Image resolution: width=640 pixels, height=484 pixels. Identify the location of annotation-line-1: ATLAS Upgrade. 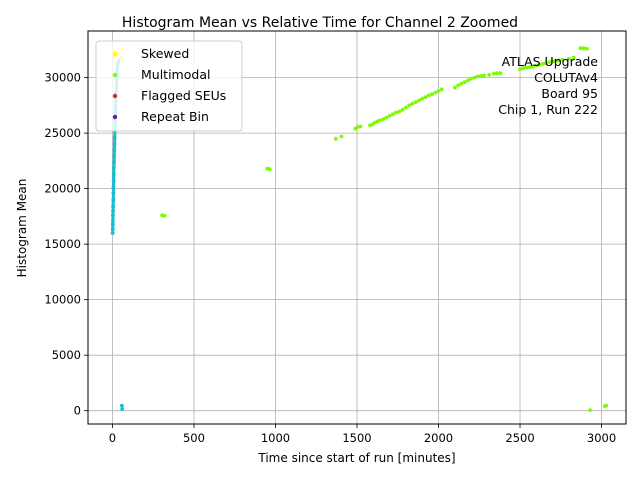
(550, 61).